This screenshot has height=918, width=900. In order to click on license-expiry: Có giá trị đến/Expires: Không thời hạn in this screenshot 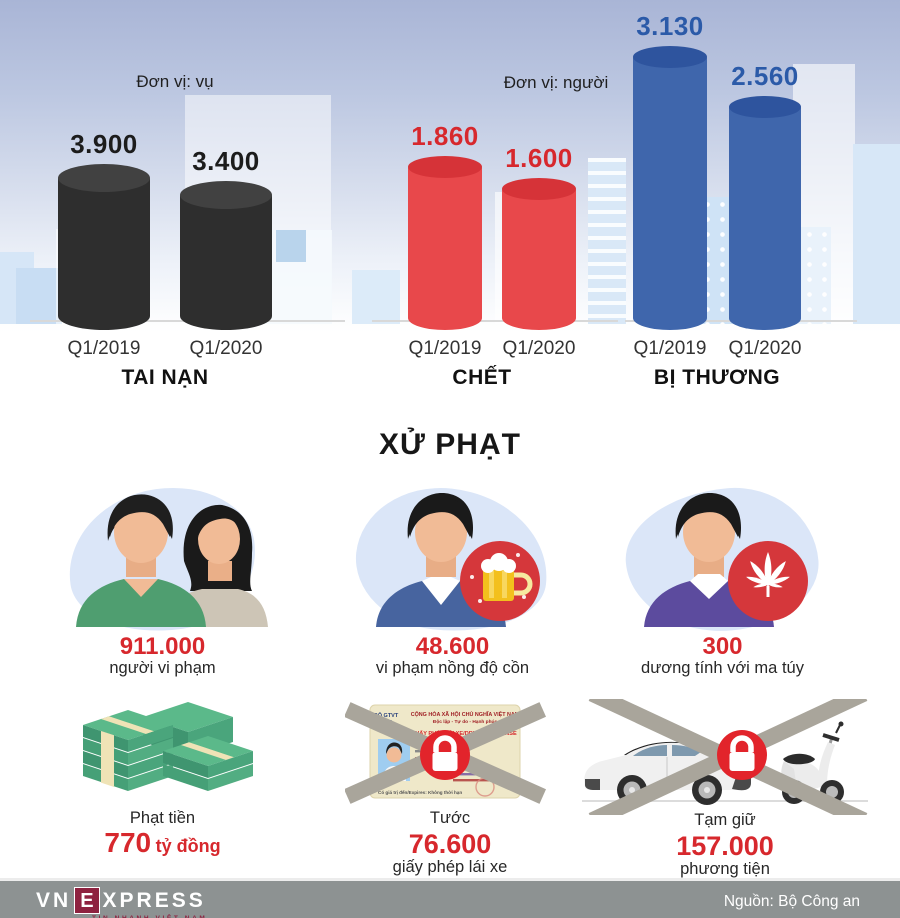, I will do `click(420, 792)`.